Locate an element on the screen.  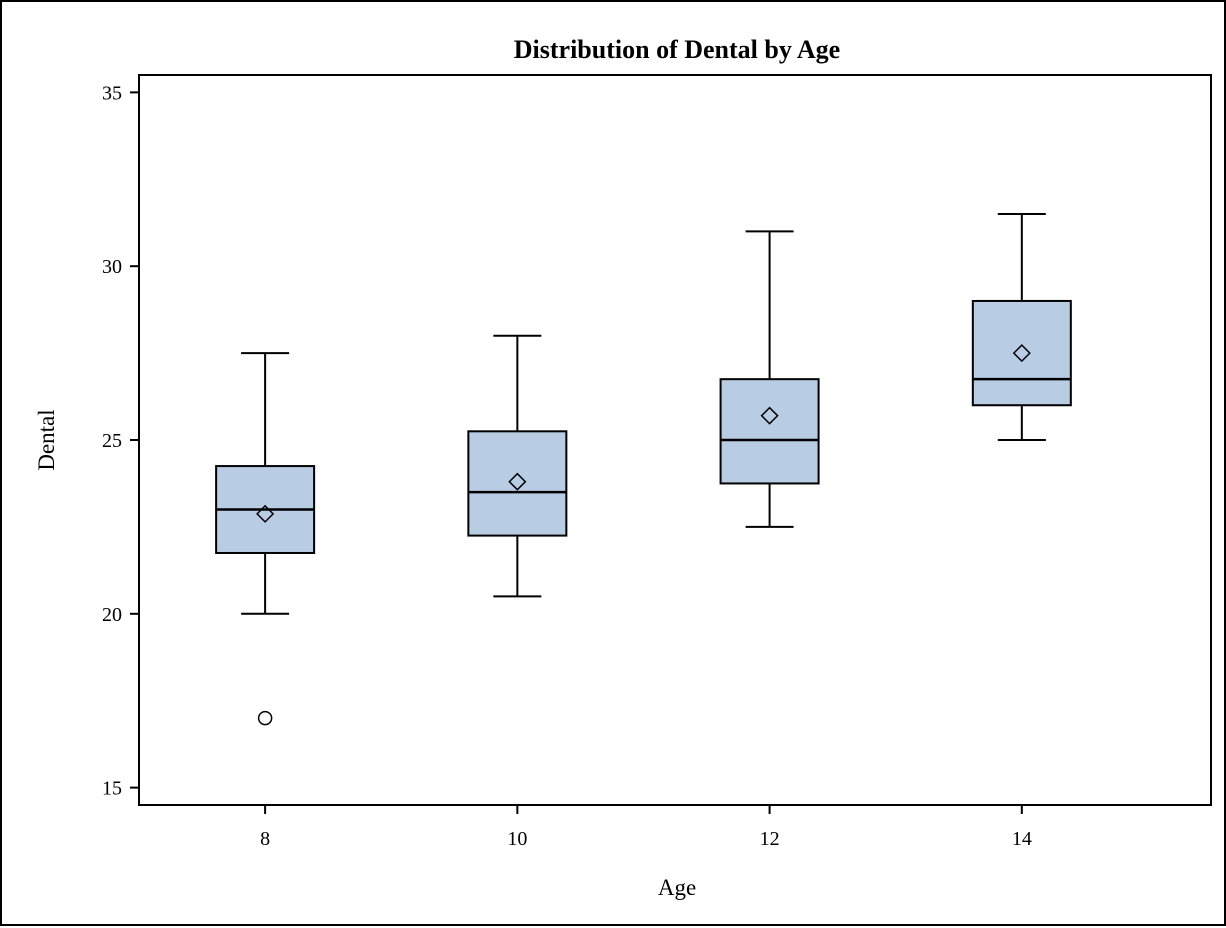
x-tick-label: 10 is located at coordinates (517, 839).